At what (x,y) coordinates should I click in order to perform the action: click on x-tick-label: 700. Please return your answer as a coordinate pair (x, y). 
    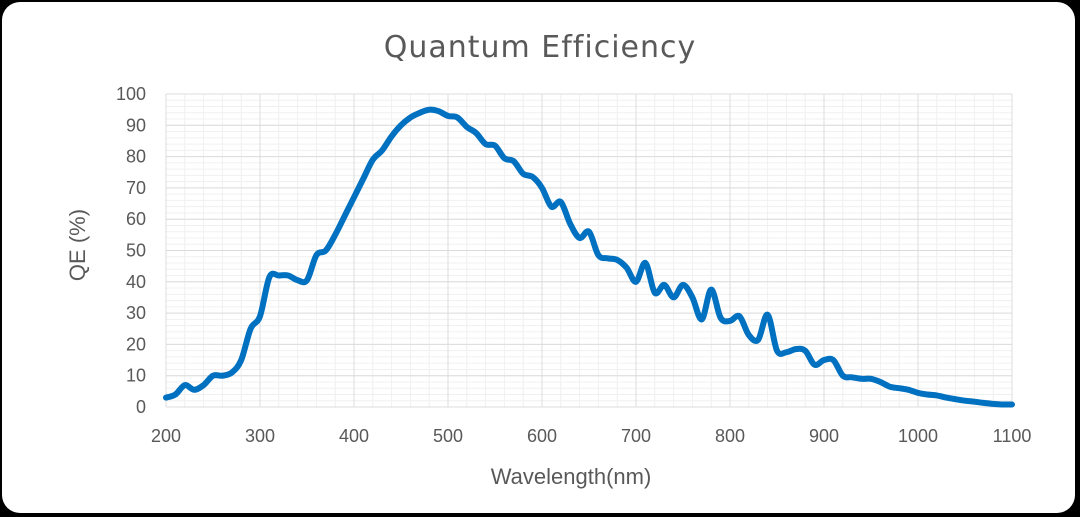
    Looking at the image, I should click on (636, 436).